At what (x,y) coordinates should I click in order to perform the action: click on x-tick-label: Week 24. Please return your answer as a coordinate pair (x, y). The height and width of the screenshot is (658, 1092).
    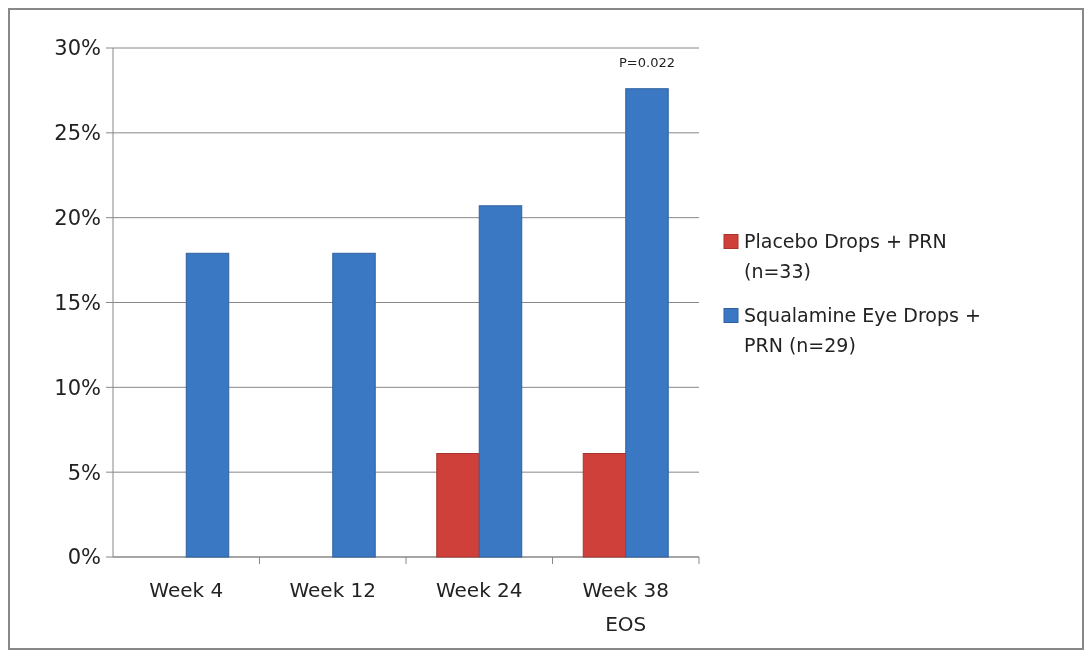
    Looking at the image, I should click on (479, 590).